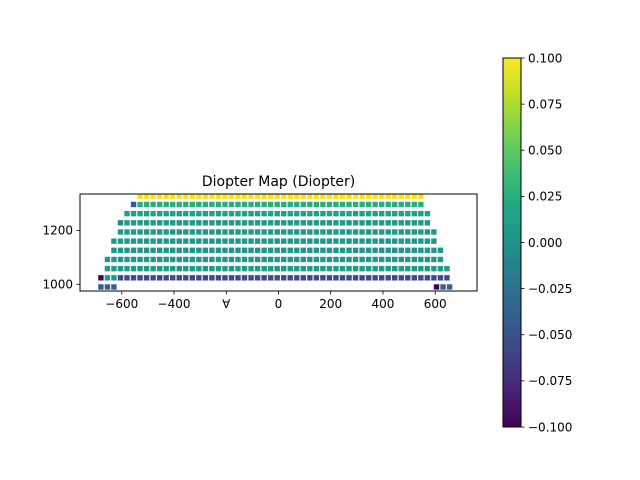  Describe the element at coordinates (512, 242) in the screenshot. I see `colorbar` at that location.